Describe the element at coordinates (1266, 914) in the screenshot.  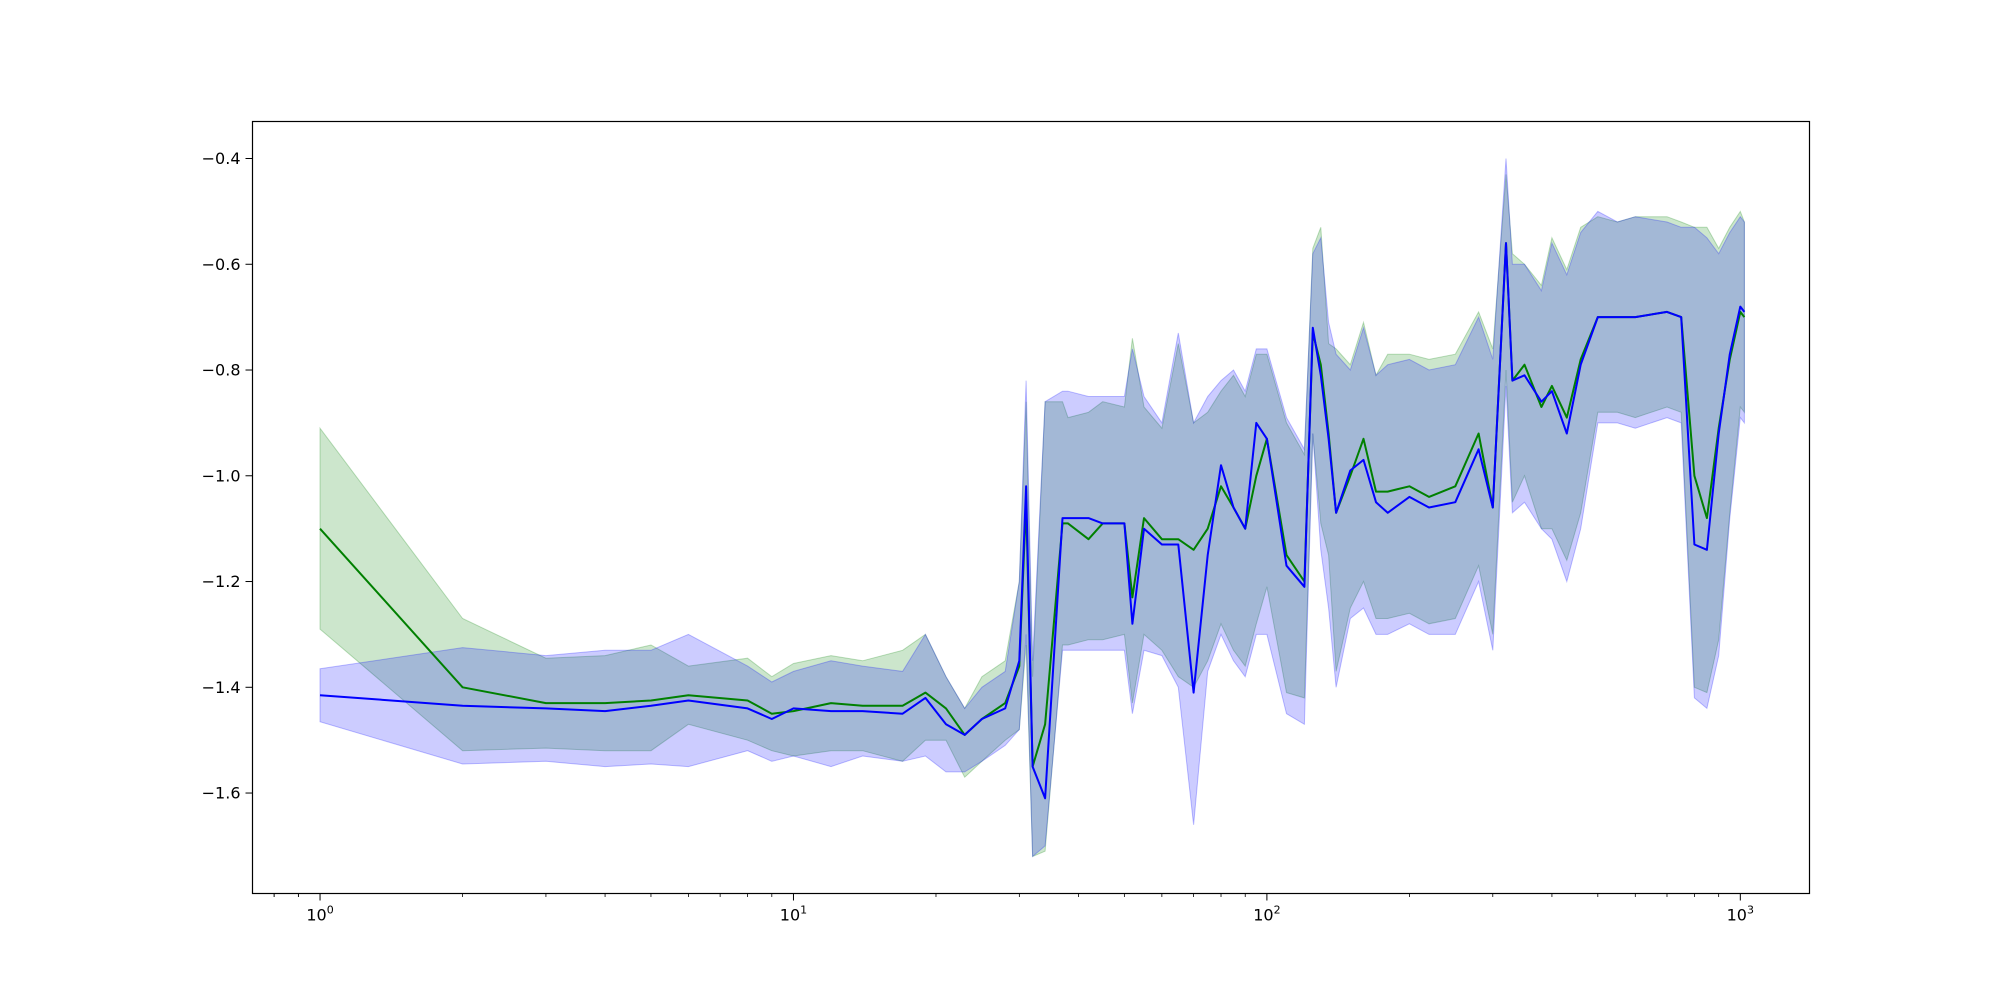
I see `x-tick-label: 10²` at that location.